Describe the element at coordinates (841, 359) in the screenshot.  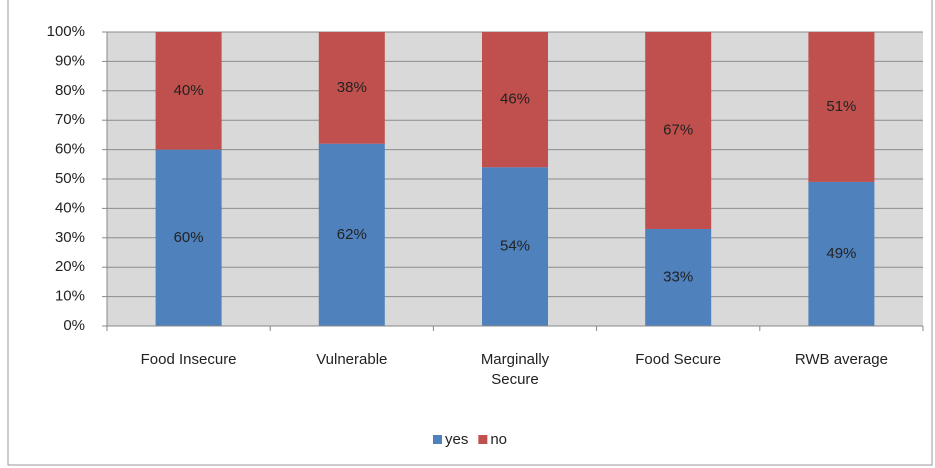
I see `x-tick-label: RWB average` at that location.